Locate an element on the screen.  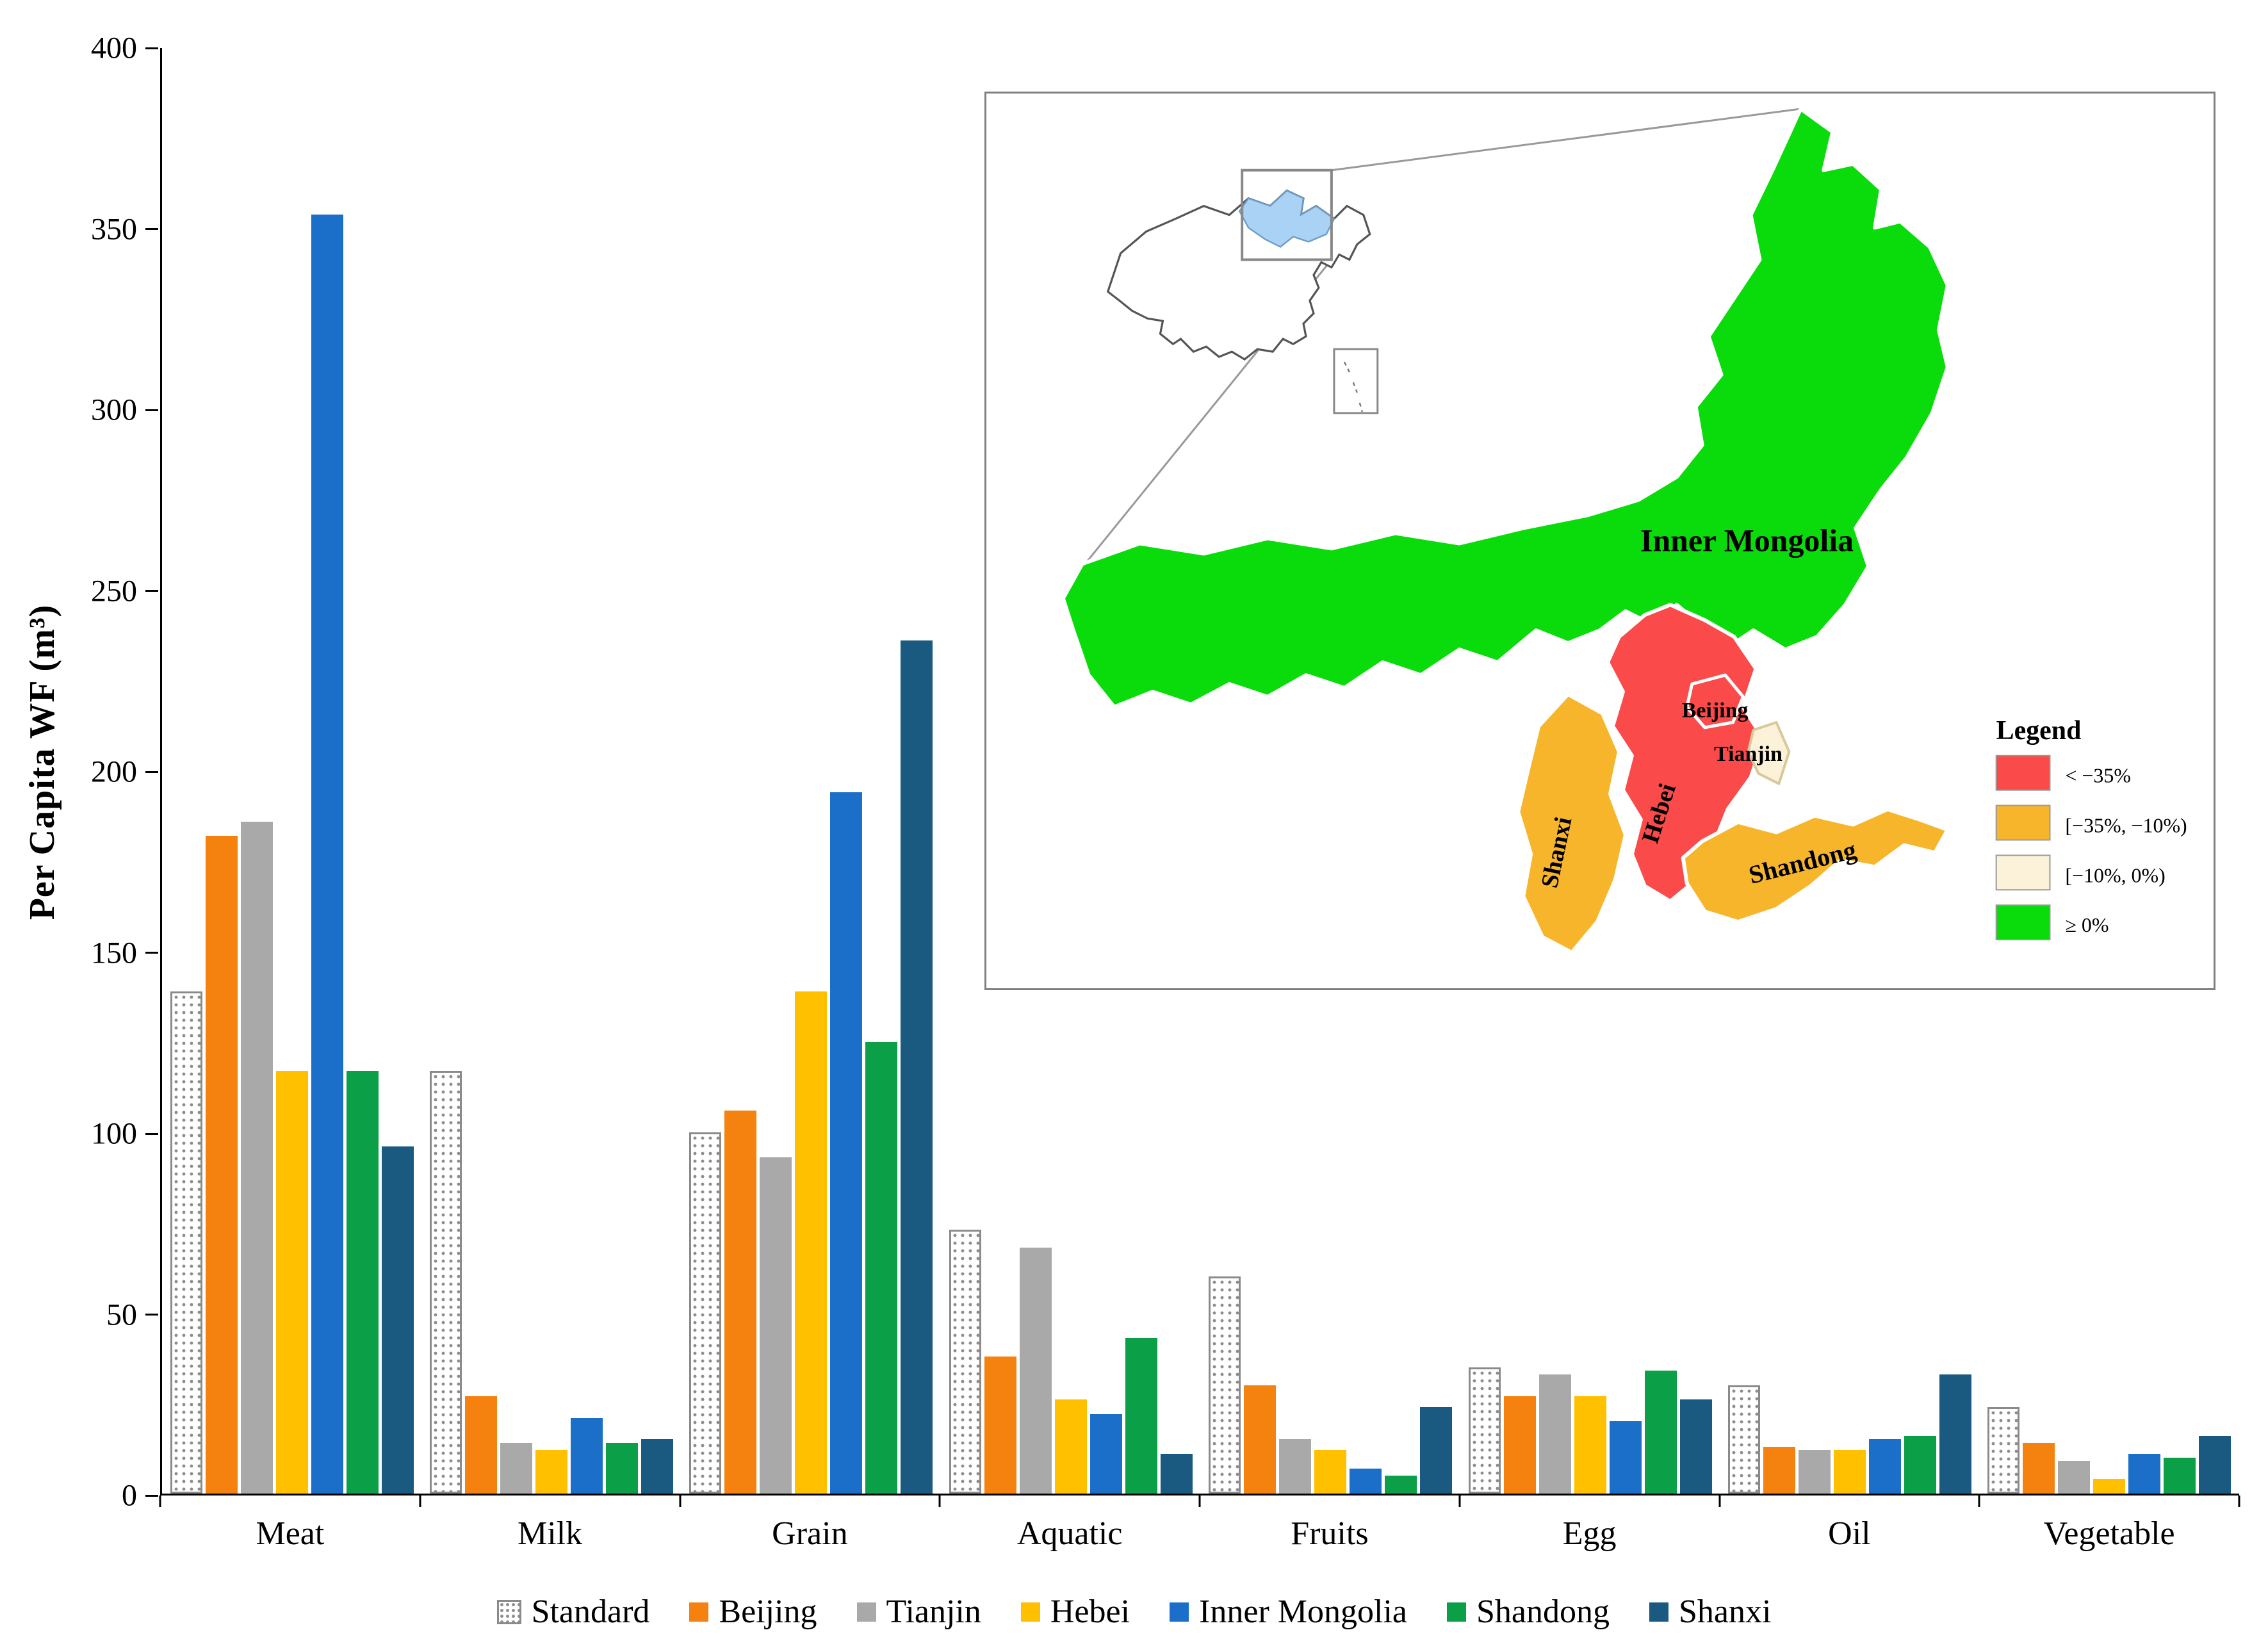
bar-hebei-grain is located at coordinates (811, 1242).